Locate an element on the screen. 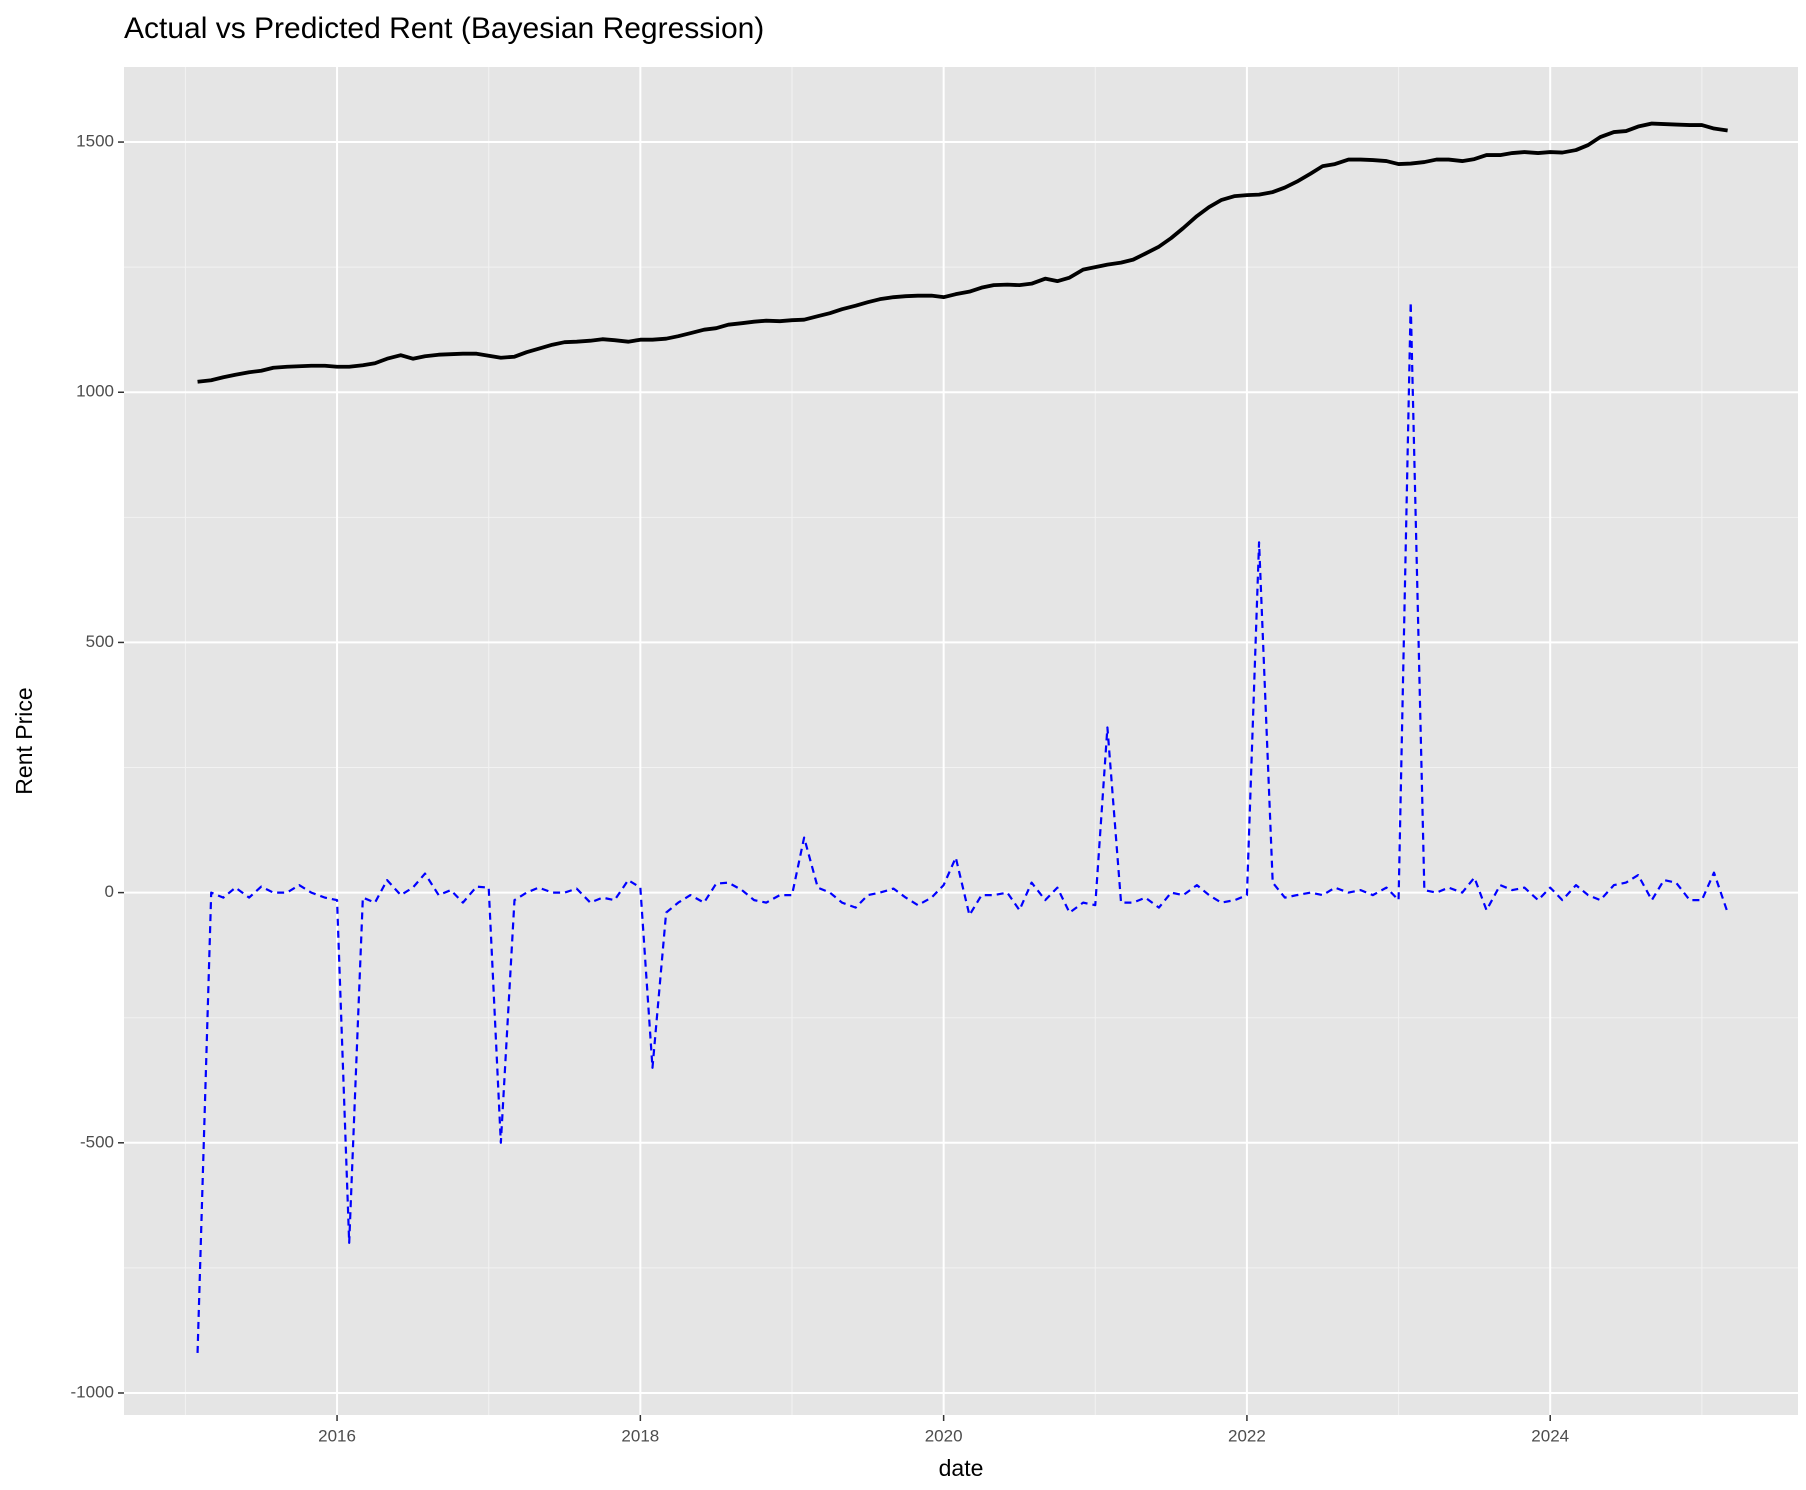  x-tick-label: 2018 is located at coordinates (640, 1435).